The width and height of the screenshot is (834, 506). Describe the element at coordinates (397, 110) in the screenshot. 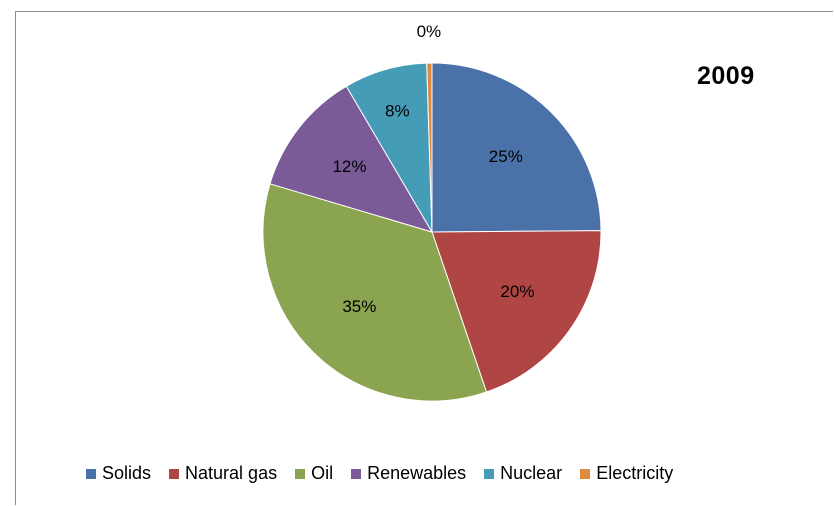

I see `data-label-nuclear: 8%` at that location.